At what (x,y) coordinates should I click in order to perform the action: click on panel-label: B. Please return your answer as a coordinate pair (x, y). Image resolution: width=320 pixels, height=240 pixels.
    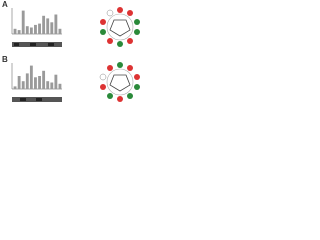
    Looking at the image, I should click on (5, 59).